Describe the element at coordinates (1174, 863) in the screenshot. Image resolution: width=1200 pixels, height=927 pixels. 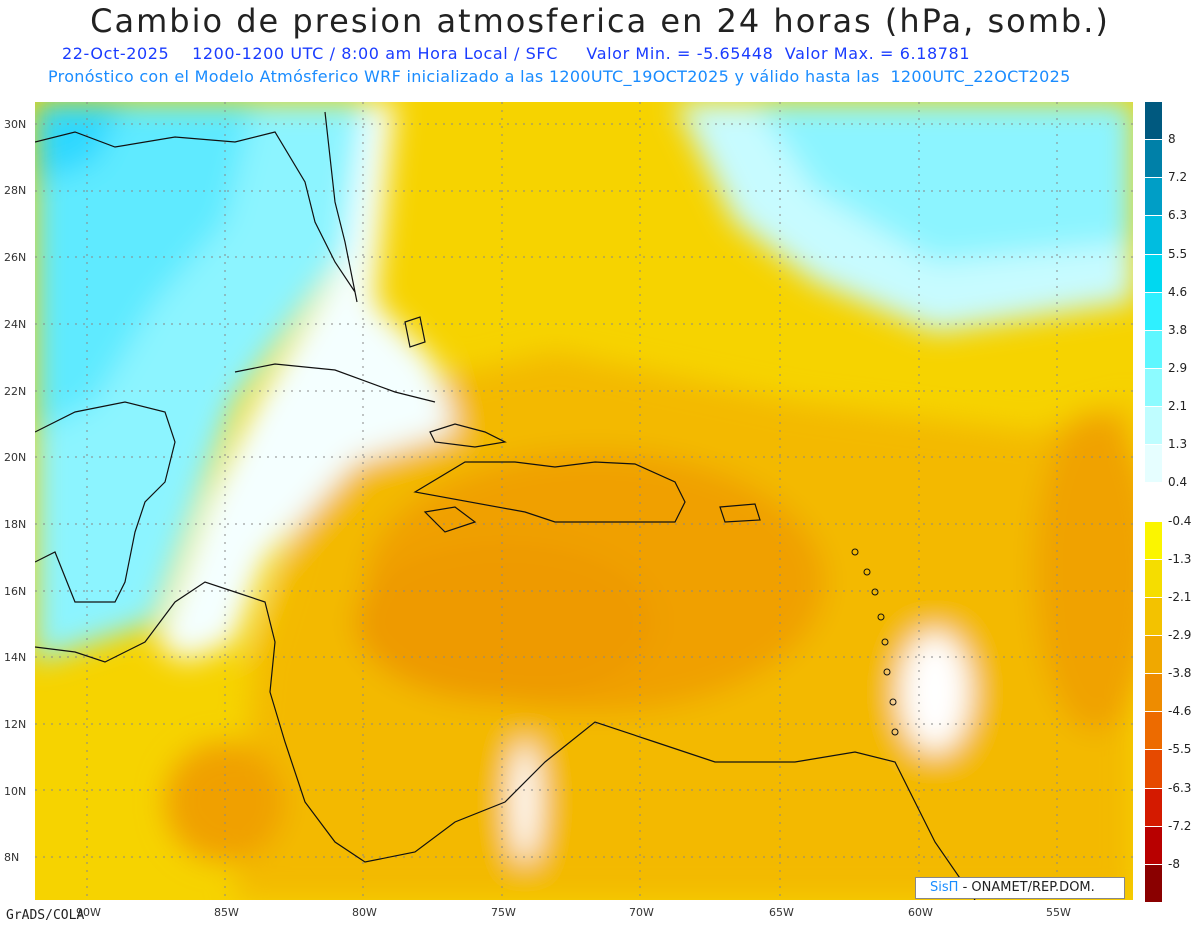
I see `colorbar-label: -8` at that location.